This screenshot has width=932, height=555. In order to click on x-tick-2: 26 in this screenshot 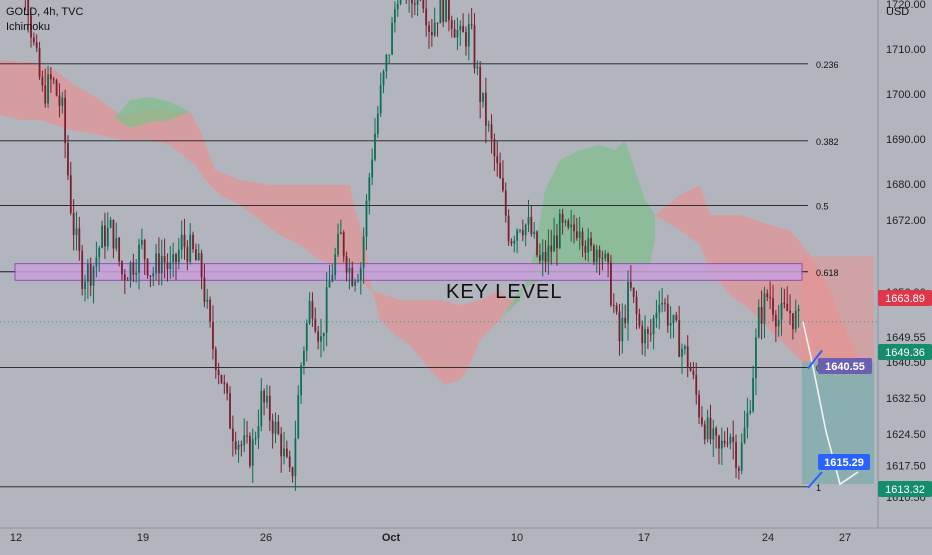, I will do `click(266, 538)`.